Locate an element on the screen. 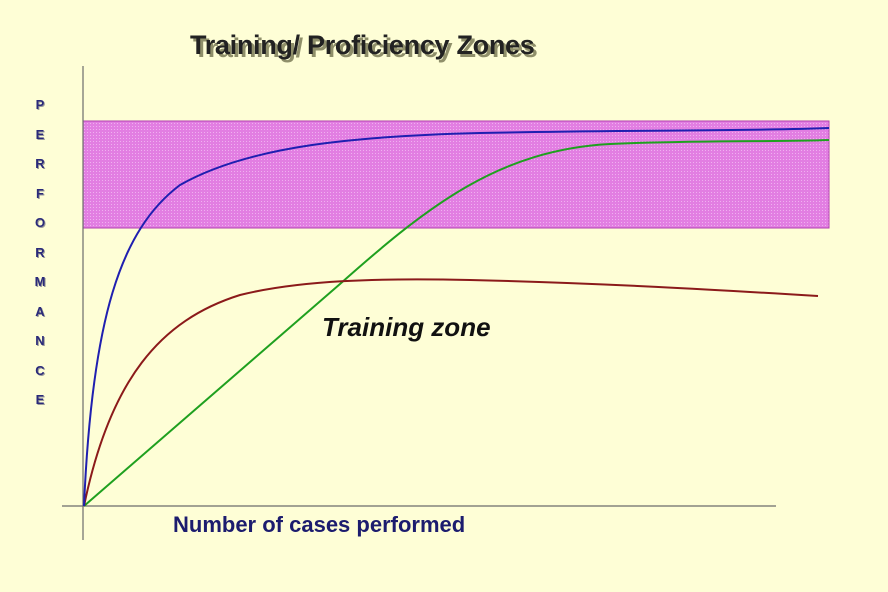  y-axis-letter: M is located at coordinates (40, 281).